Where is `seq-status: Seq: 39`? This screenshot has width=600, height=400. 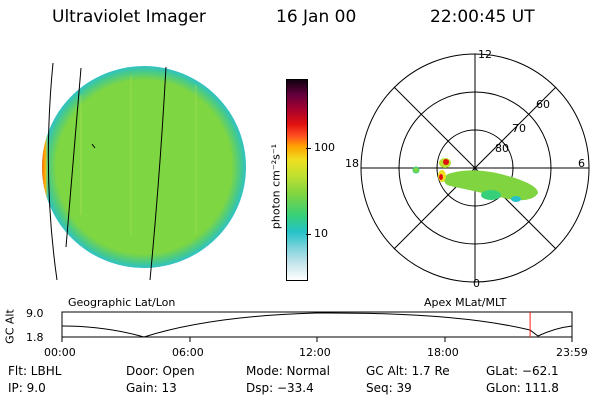 seq-status: Seq: 39 is located at coordinates (389, 388).